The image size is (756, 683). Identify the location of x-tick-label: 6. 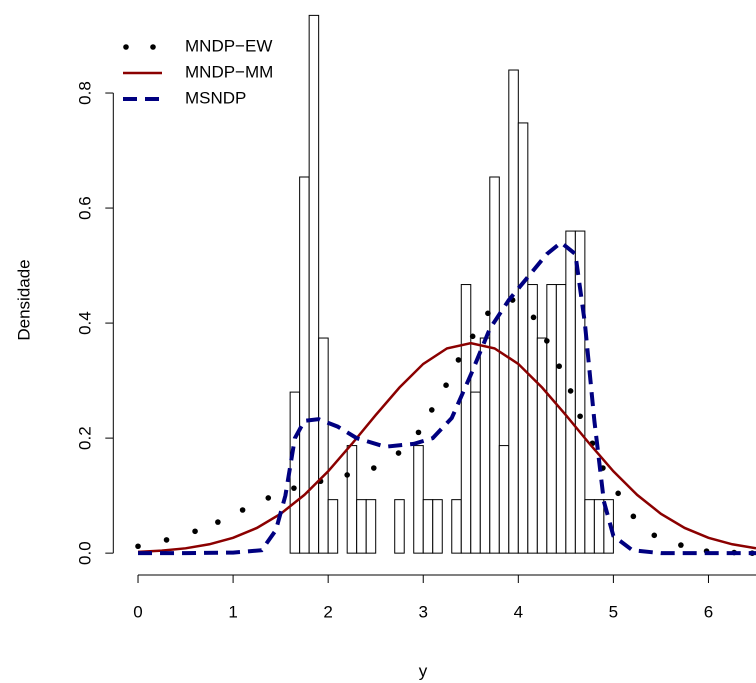
(708, 611).